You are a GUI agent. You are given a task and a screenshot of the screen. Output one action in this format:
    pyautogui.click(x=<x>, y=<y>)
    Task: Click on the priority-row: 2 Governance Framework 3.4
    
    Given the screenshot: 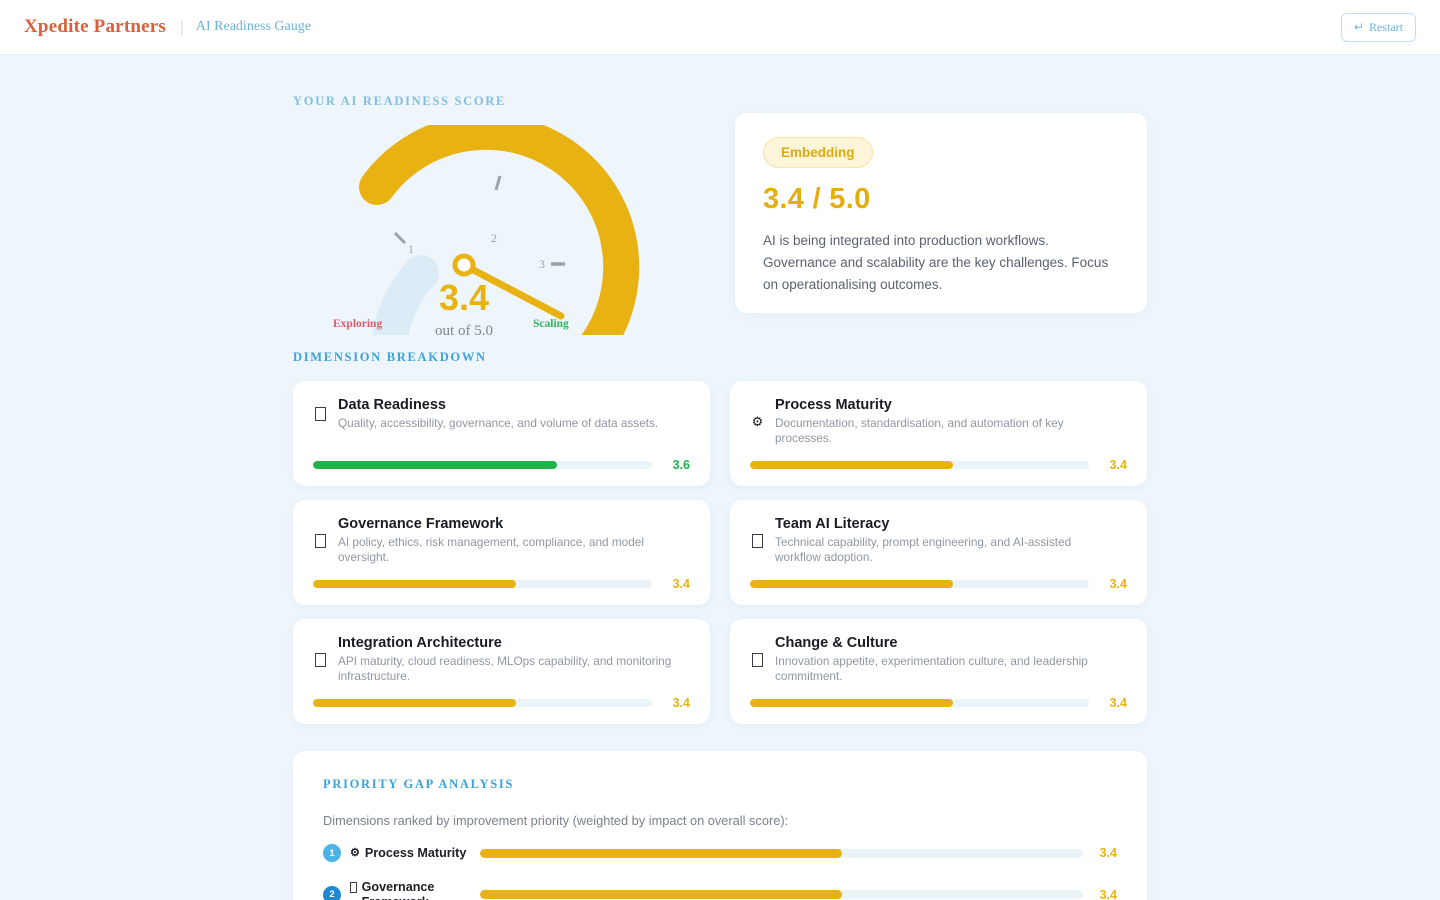 What is the action you would take?
    pyautogui.click(x=720, y=890)
    